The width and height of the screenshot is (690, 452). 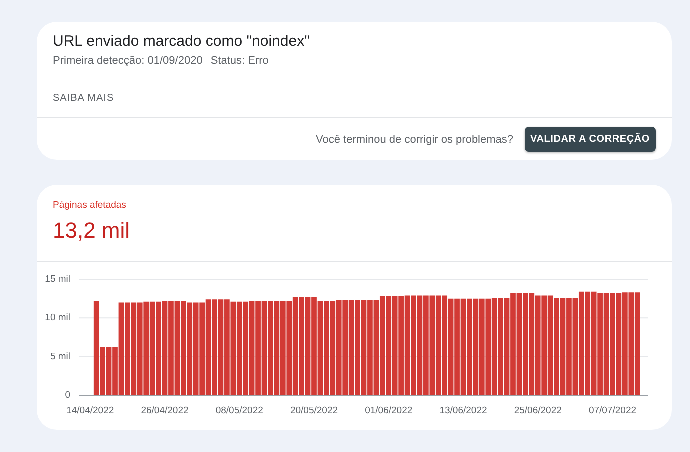 What do you see at coordinates (83, 99) in the screenshot?
I see `text: SAIBA MAIS` at bounding box center [83, 99].